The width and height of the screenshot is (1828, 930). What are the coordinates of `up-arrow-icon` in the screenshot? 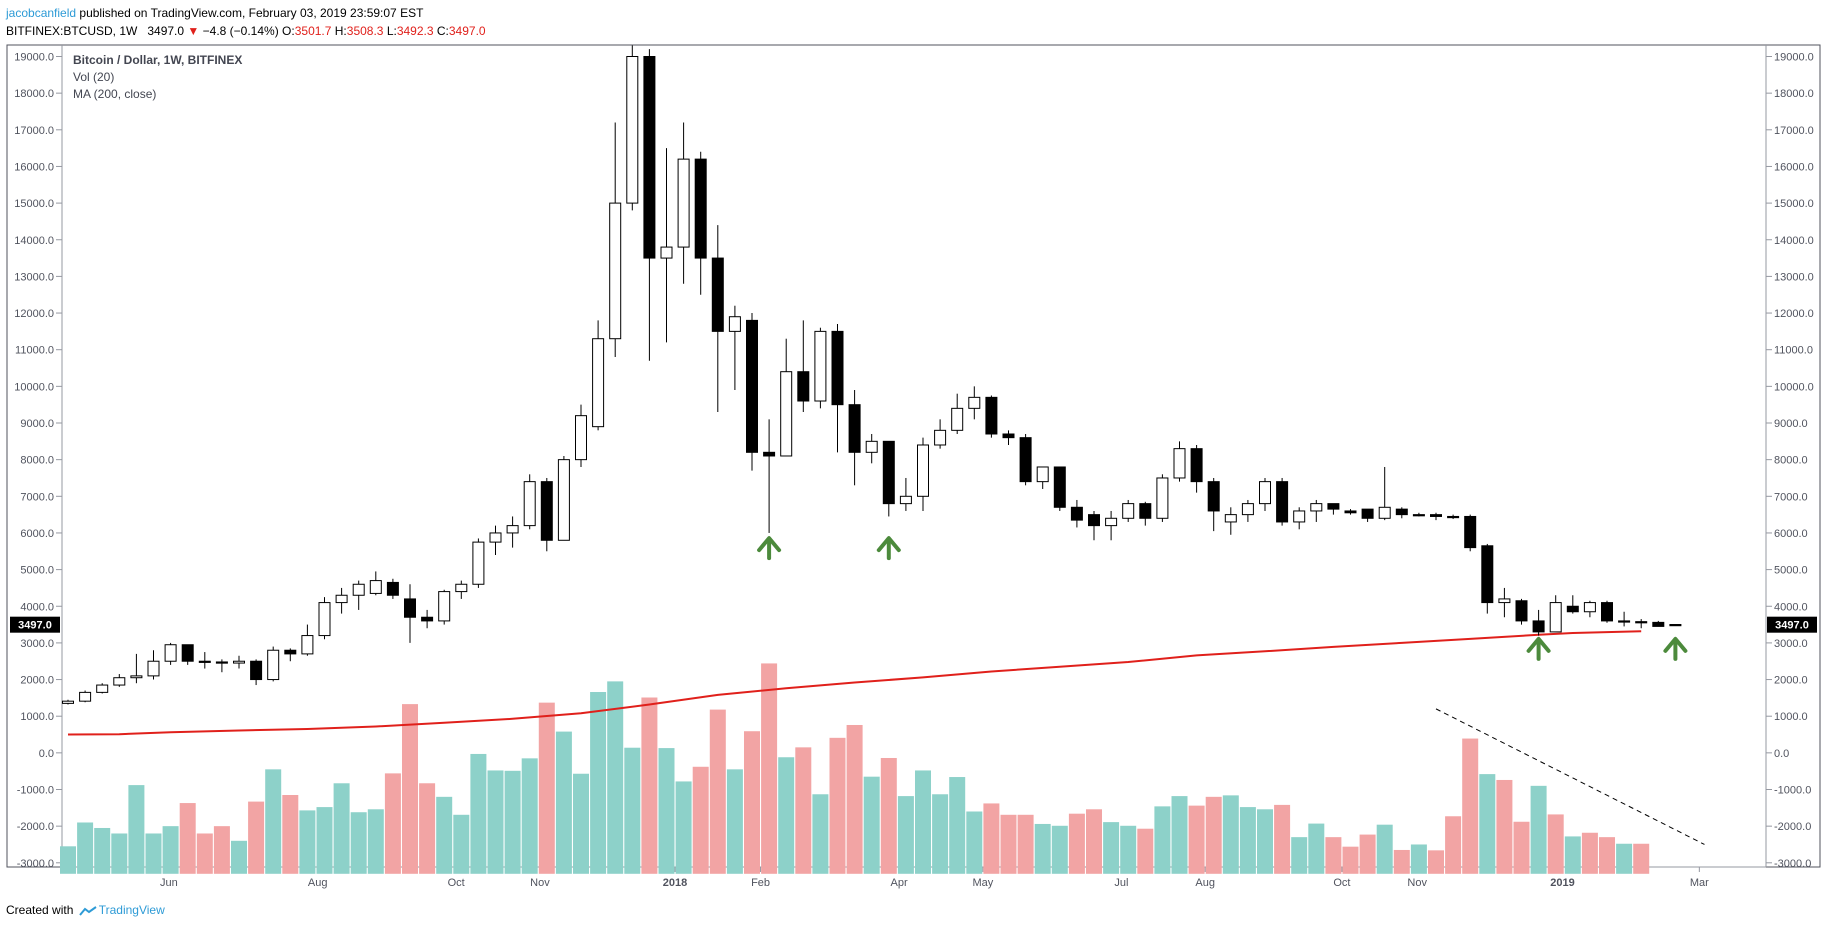 It's located at (888, 544).